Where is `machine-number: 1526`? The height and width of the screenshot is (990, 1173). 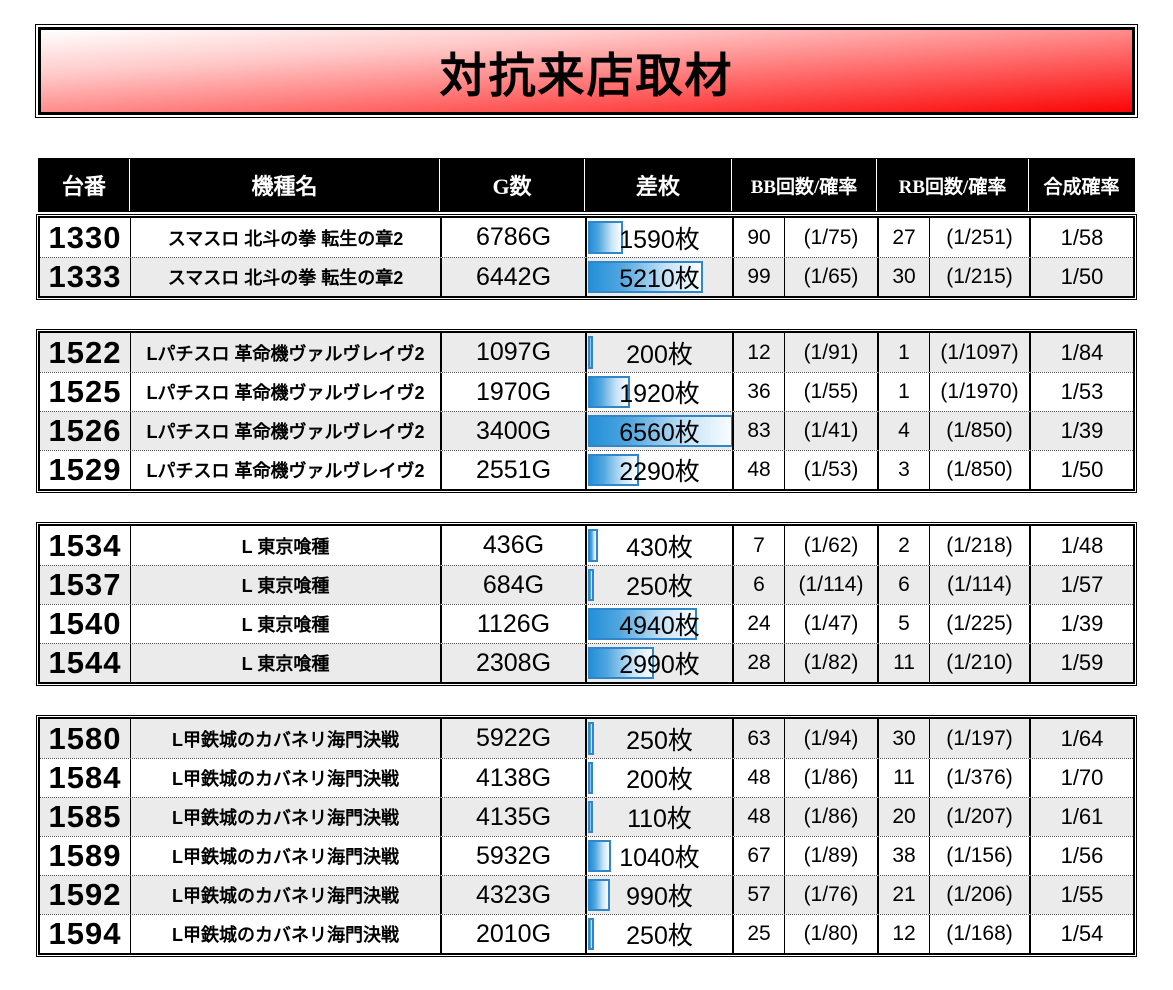
machine-number: 1526 is located at coordinates (85, 430).